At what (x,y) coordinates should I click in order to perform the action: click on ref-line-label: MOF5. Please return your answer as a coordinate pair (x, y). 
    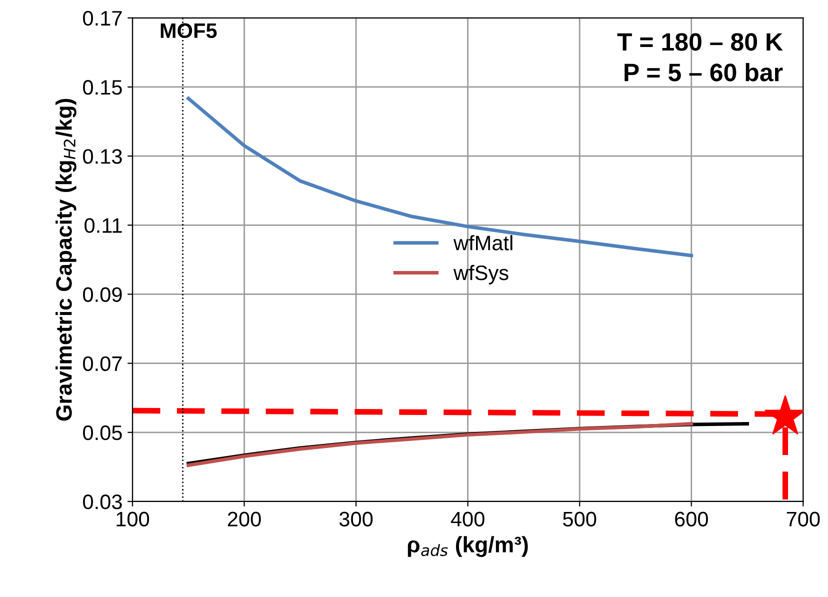
    Looking at the image, I should click on (188, 30).